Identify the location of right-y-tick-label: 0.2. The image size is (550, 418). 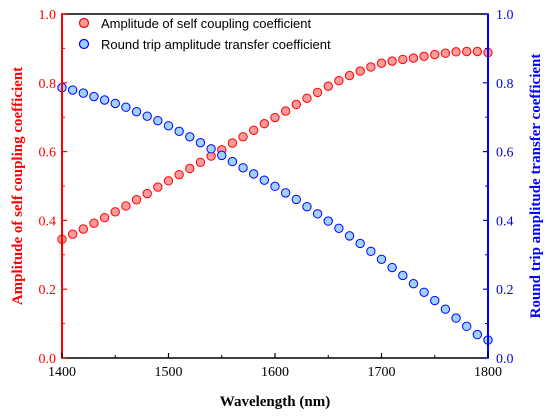
(505, 290).